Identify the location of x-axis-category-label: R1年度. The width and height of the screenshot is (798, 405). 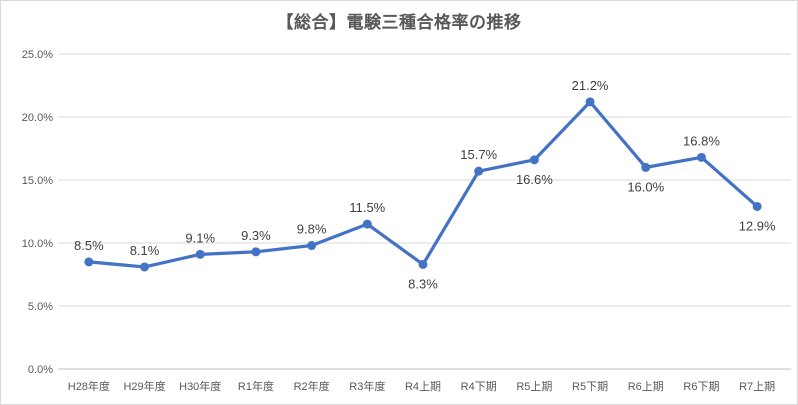
(256, 386).